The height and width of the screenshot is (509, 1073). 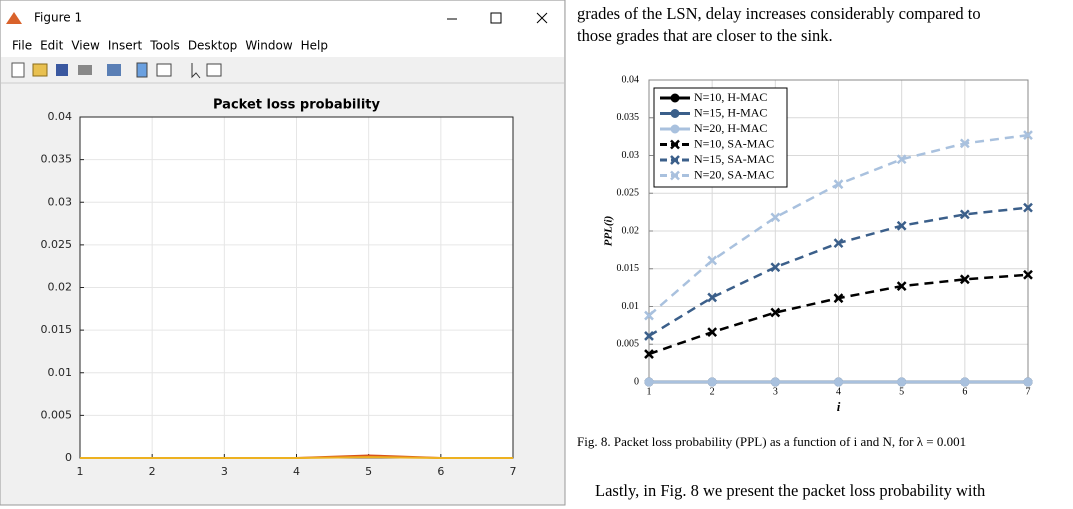 What do you see at coordinates (730, 112) in the screenshot?
I see `legend-label: N=15, H-MAC` at bounding box center [730, 112].